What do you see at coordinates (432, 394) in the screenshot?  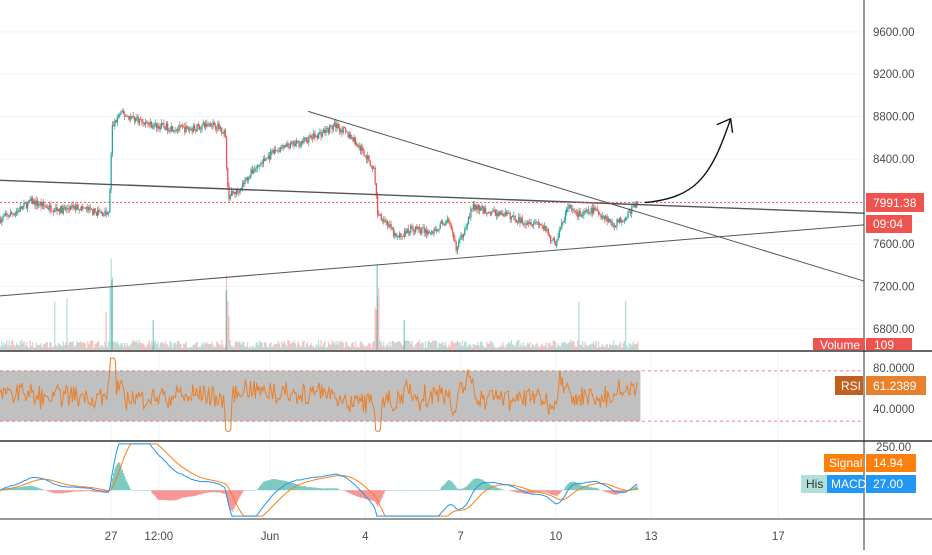 I see `rsi-pane` at bounding box center [432, 394].